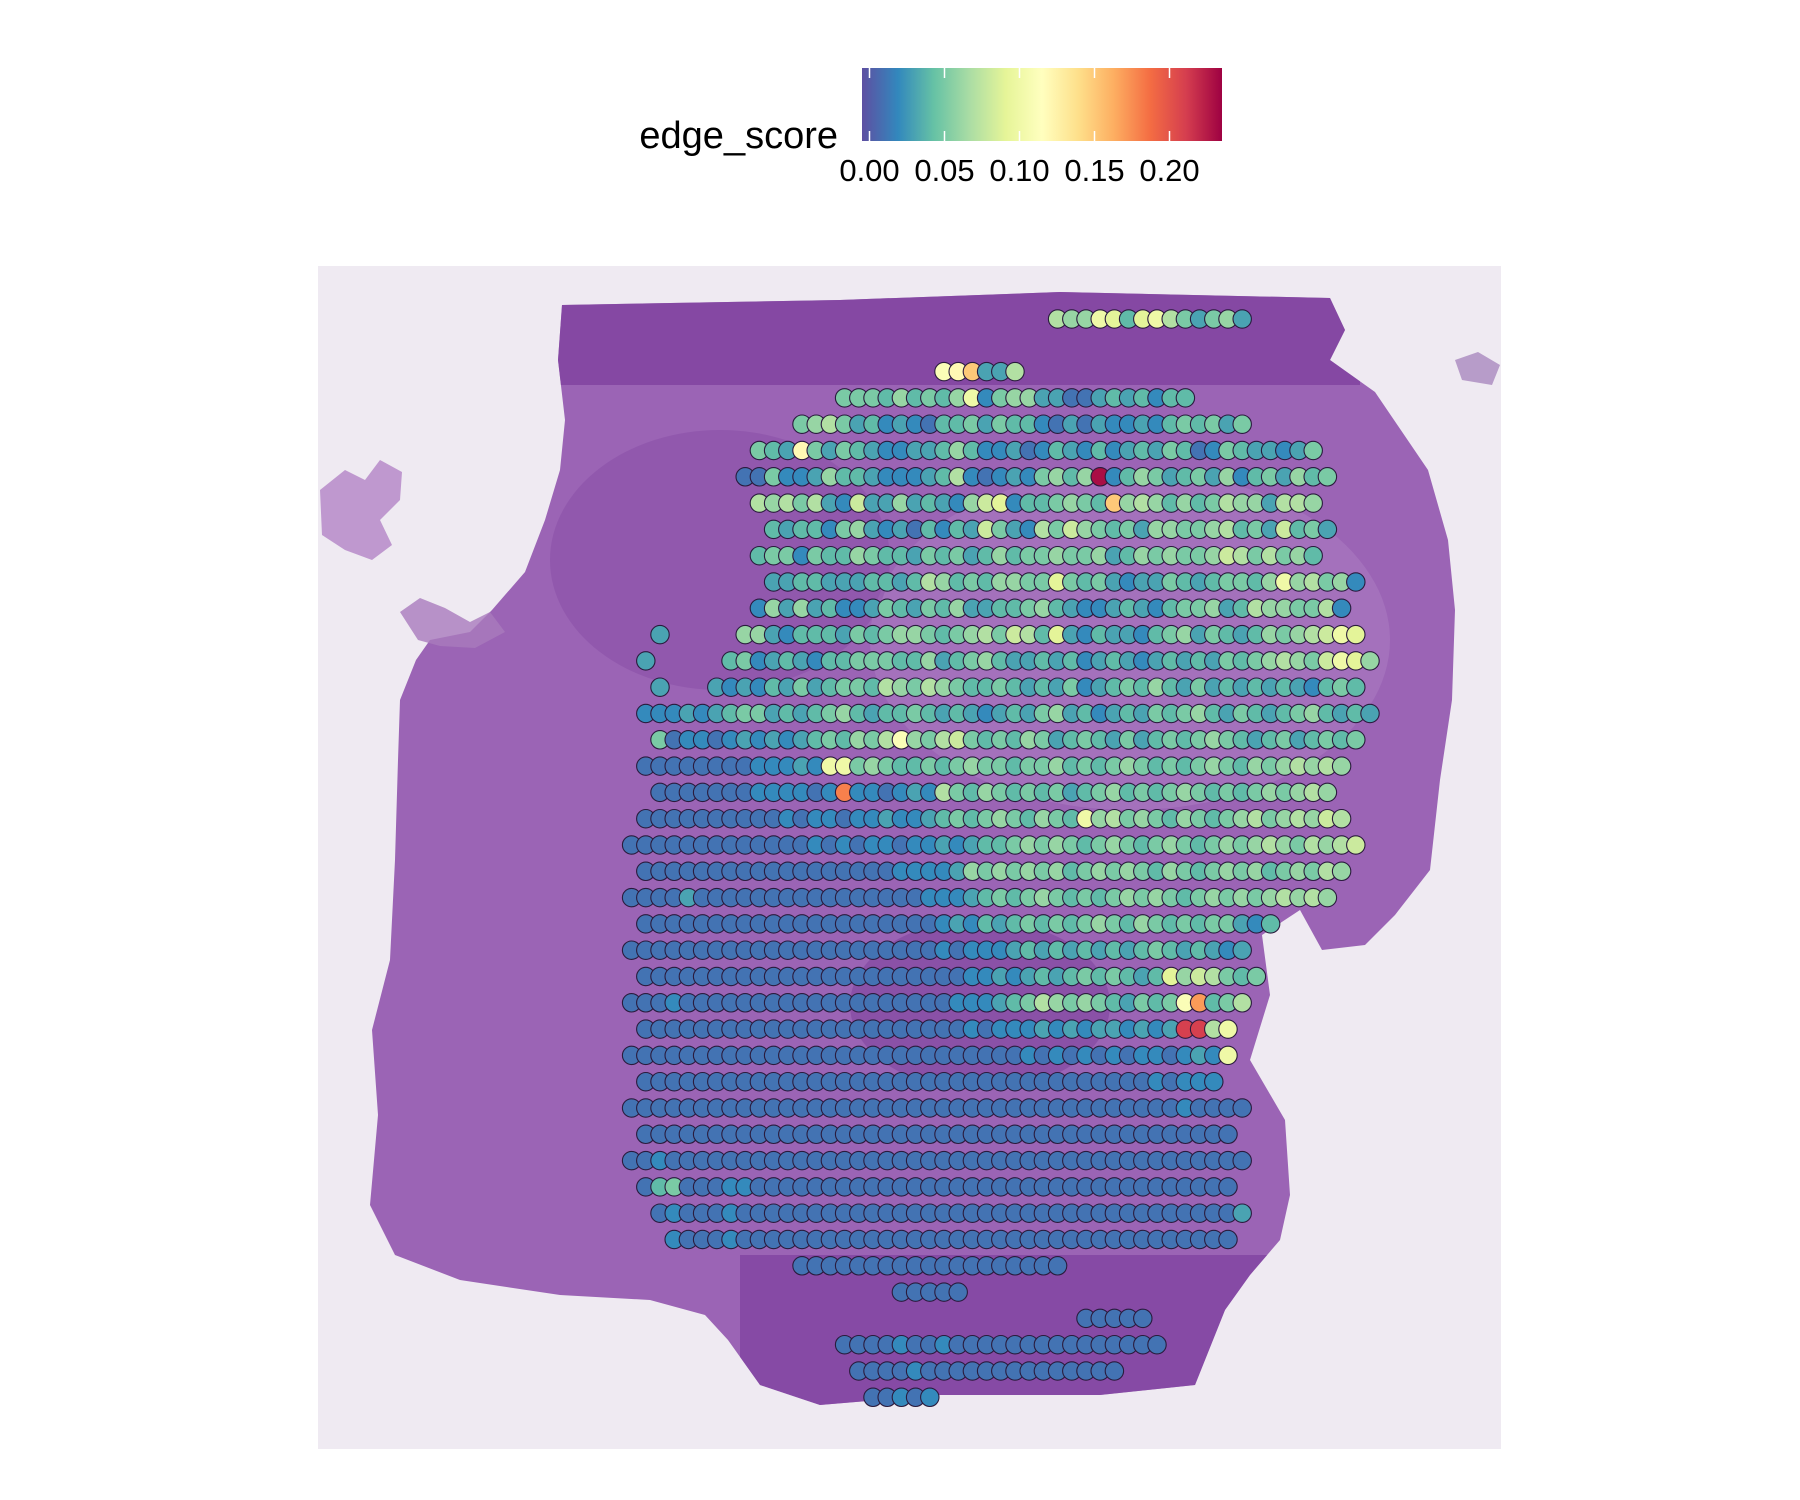 Image resolution: width=1800 pixels, height=1500 pixels. What do you see at coordinates (1042, 104) in the screenshot?
I see `colorbar` at bounding box center [1042, 104].